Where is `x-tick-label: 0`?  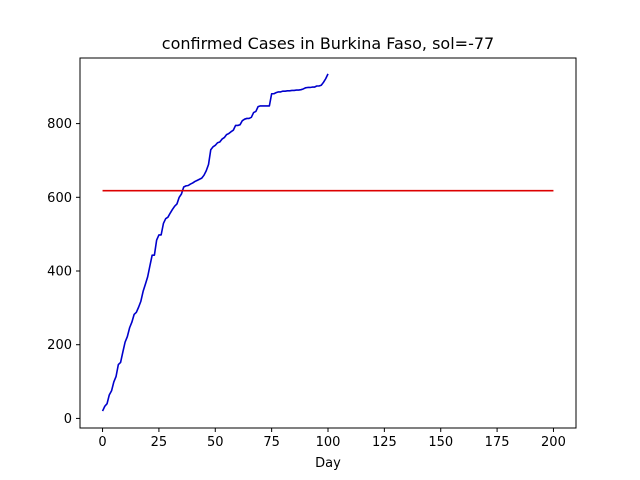 x-tick-label: 0 is located at coordinates (102, 442).